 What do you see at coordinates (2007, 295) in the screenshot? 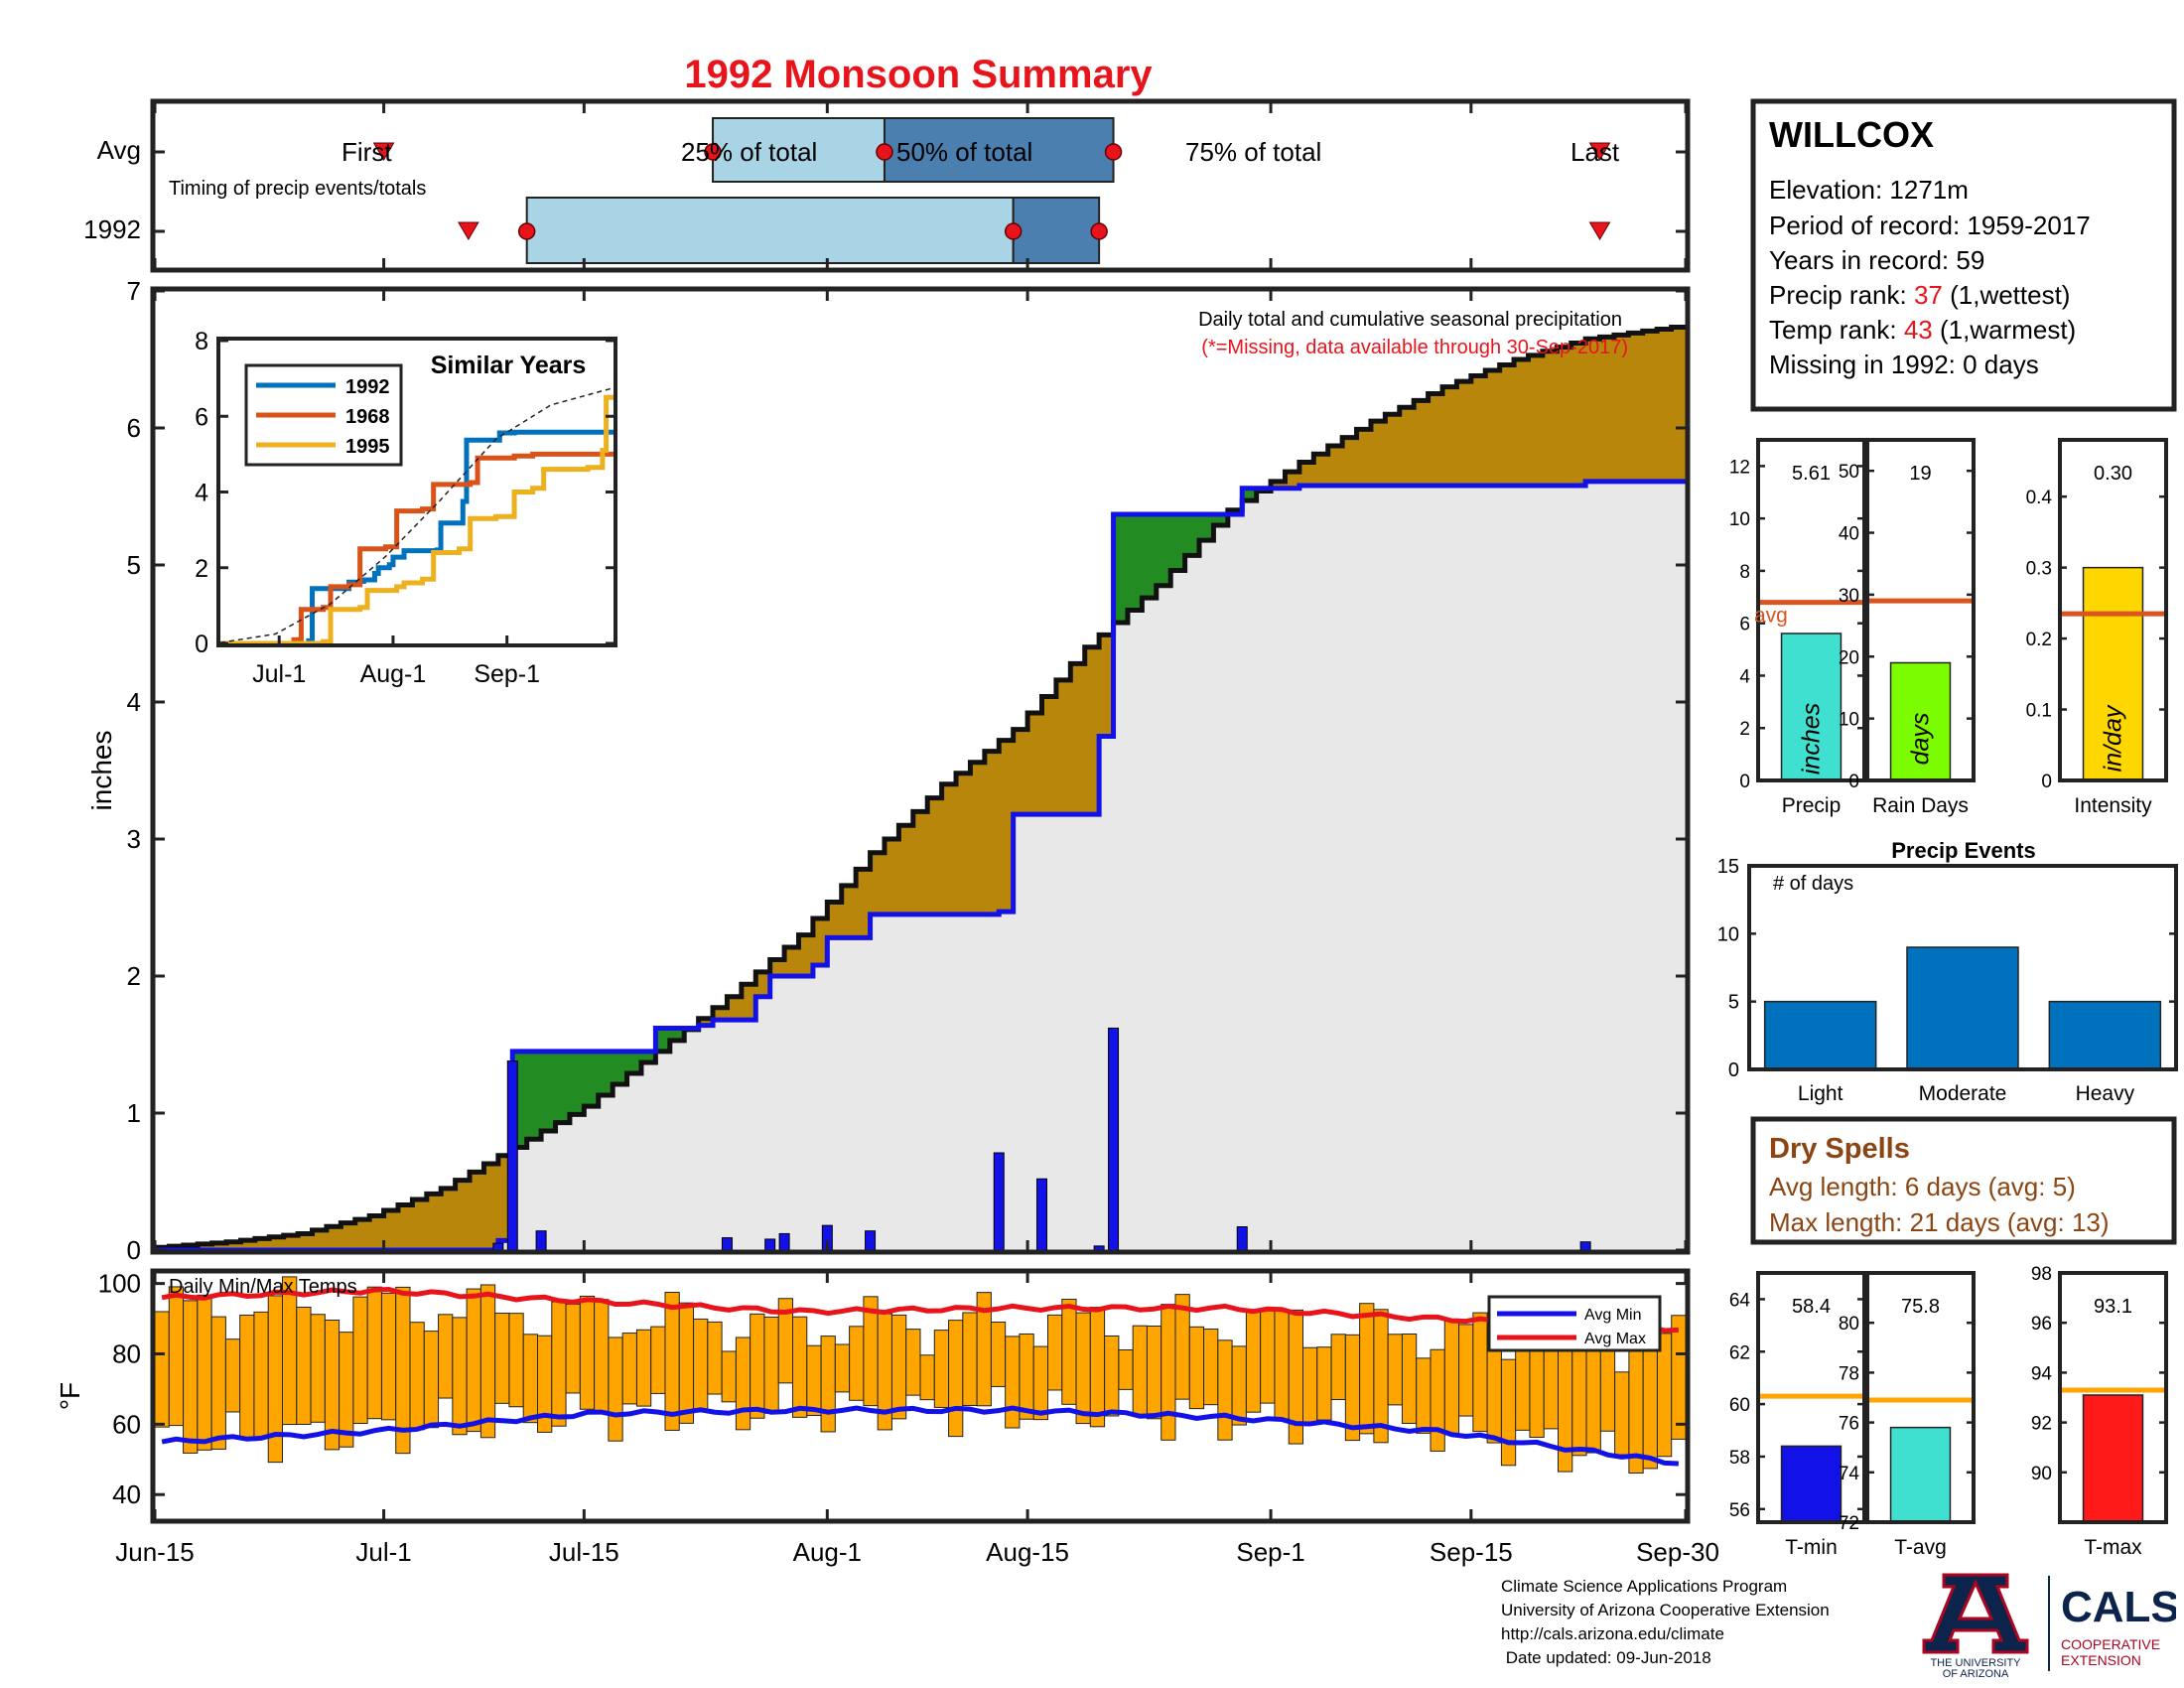
I see `precip-rank-suffix: (1,wettest)` at bounding box center [2007, 295].